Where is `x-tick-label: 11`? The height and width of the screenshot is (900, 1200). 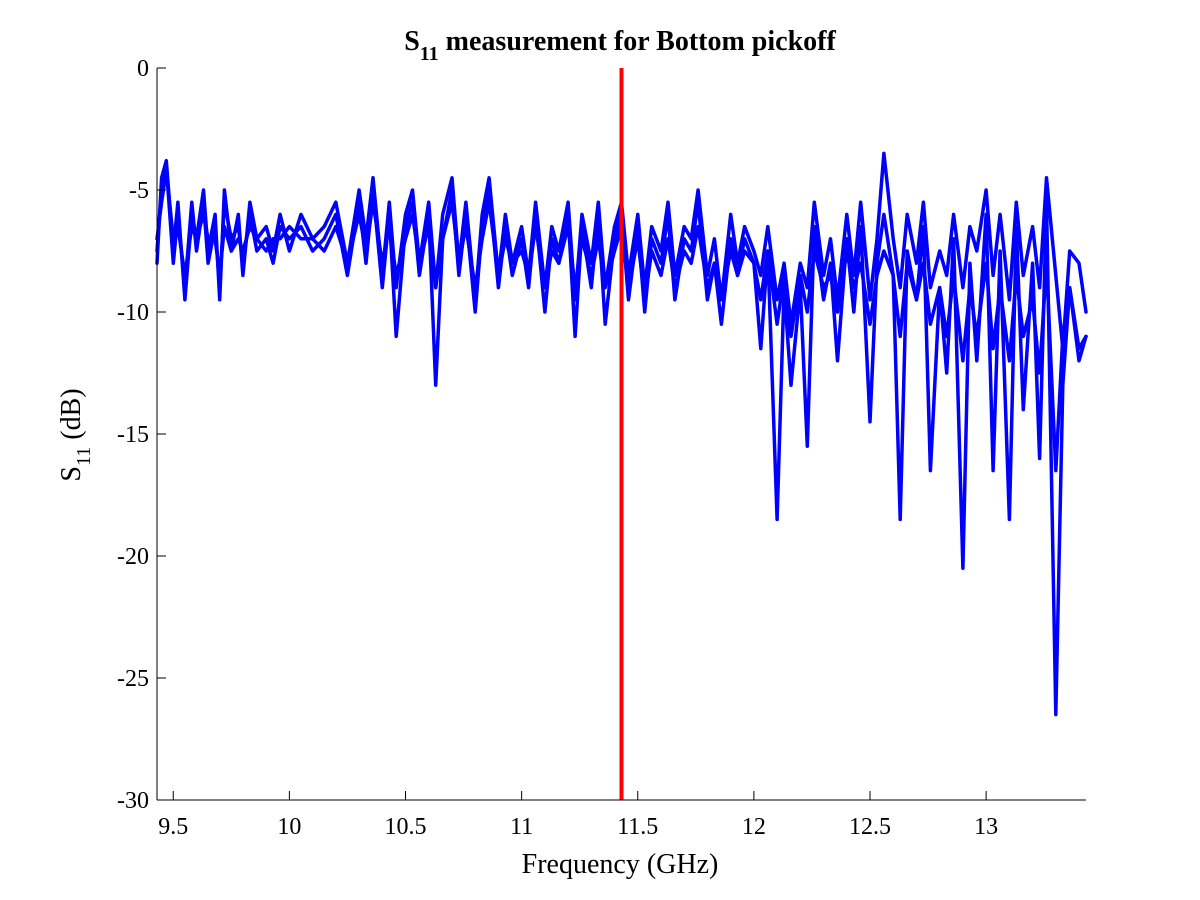 x-tick-label: 11 is located at coordinates (521, 827).